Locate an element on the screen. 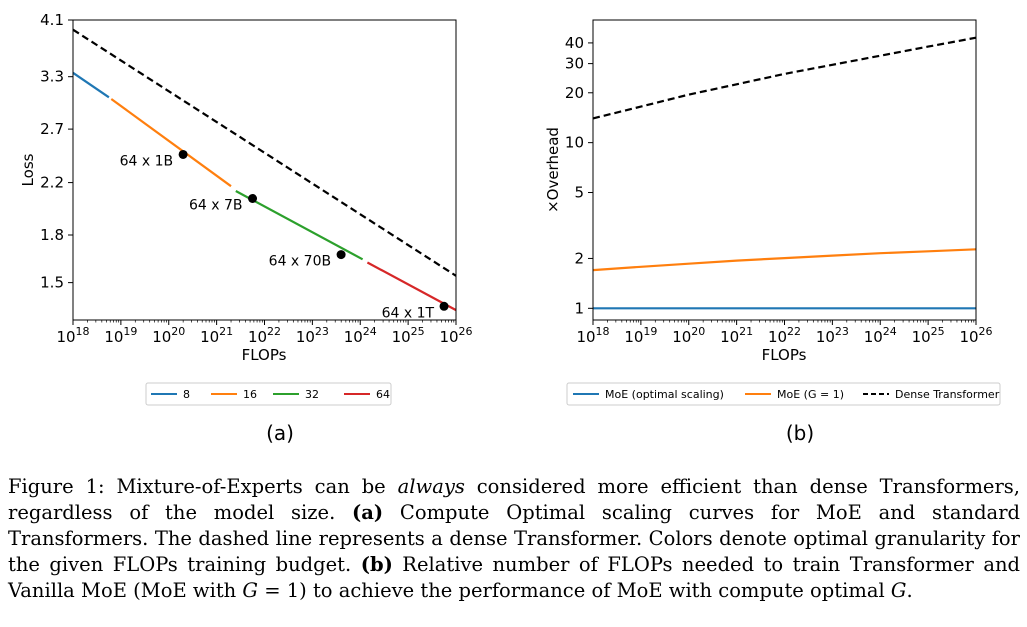 This screenshot has height=627, width=1027. legend-label: 16 is located at coordinates (250, 394).